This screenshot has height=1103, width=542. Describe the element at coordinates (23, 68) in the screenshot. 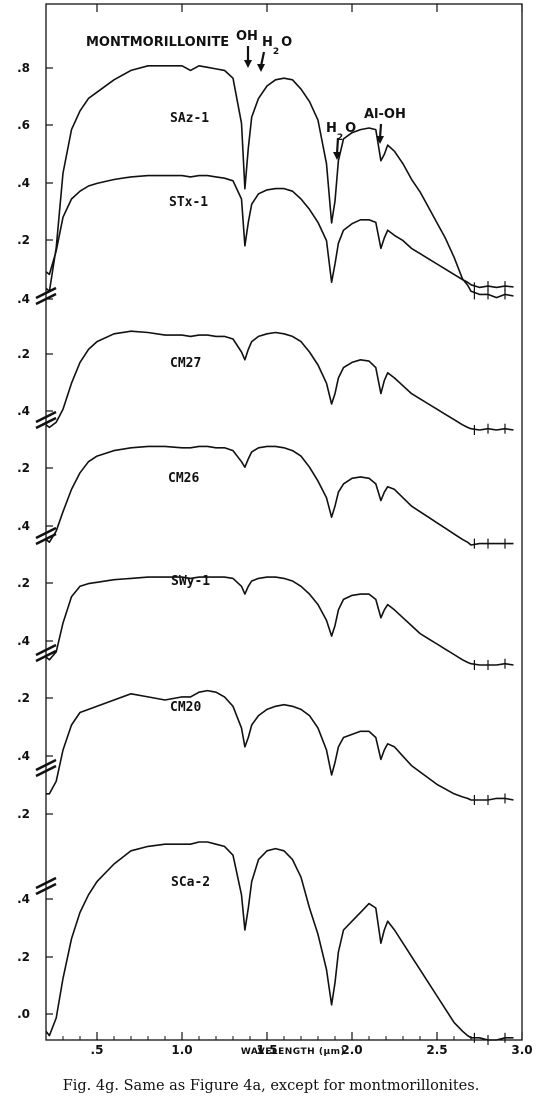

I see `y-tick-label: .8` at that location.